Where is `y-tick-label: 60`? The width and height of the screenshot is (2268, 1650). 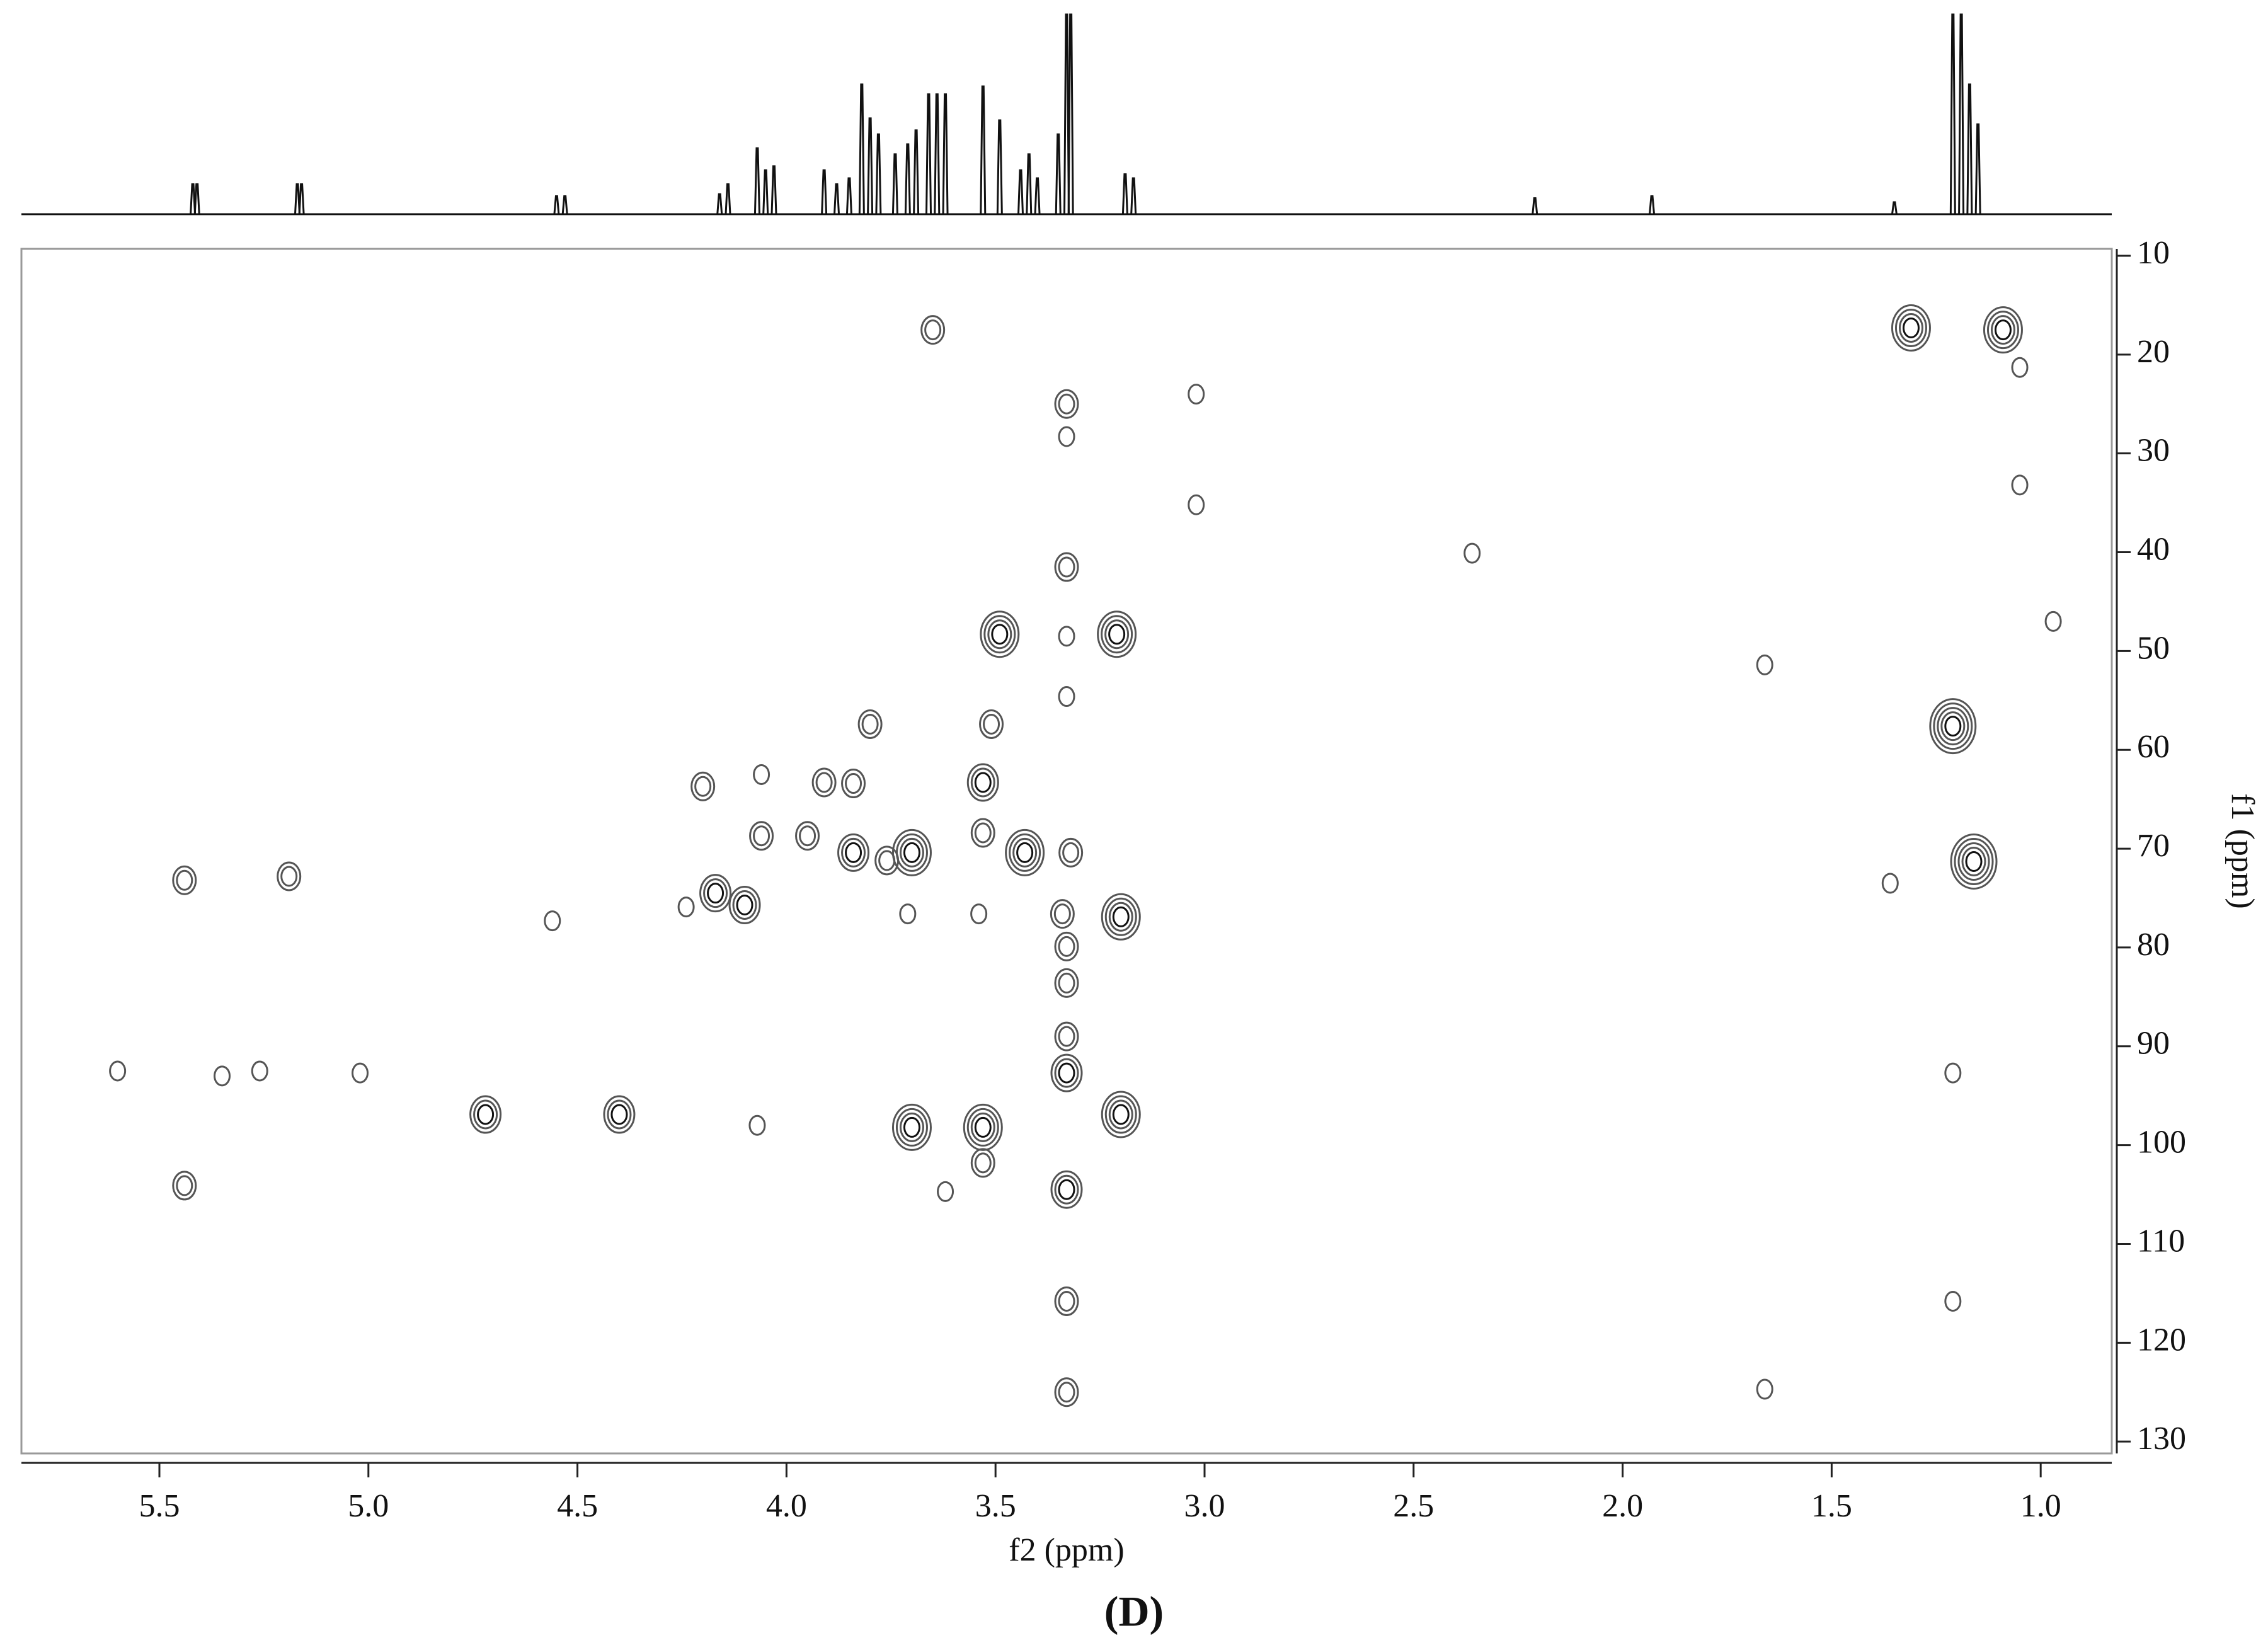 y-tick-label: 60 is located at coordinates (2153, 747).